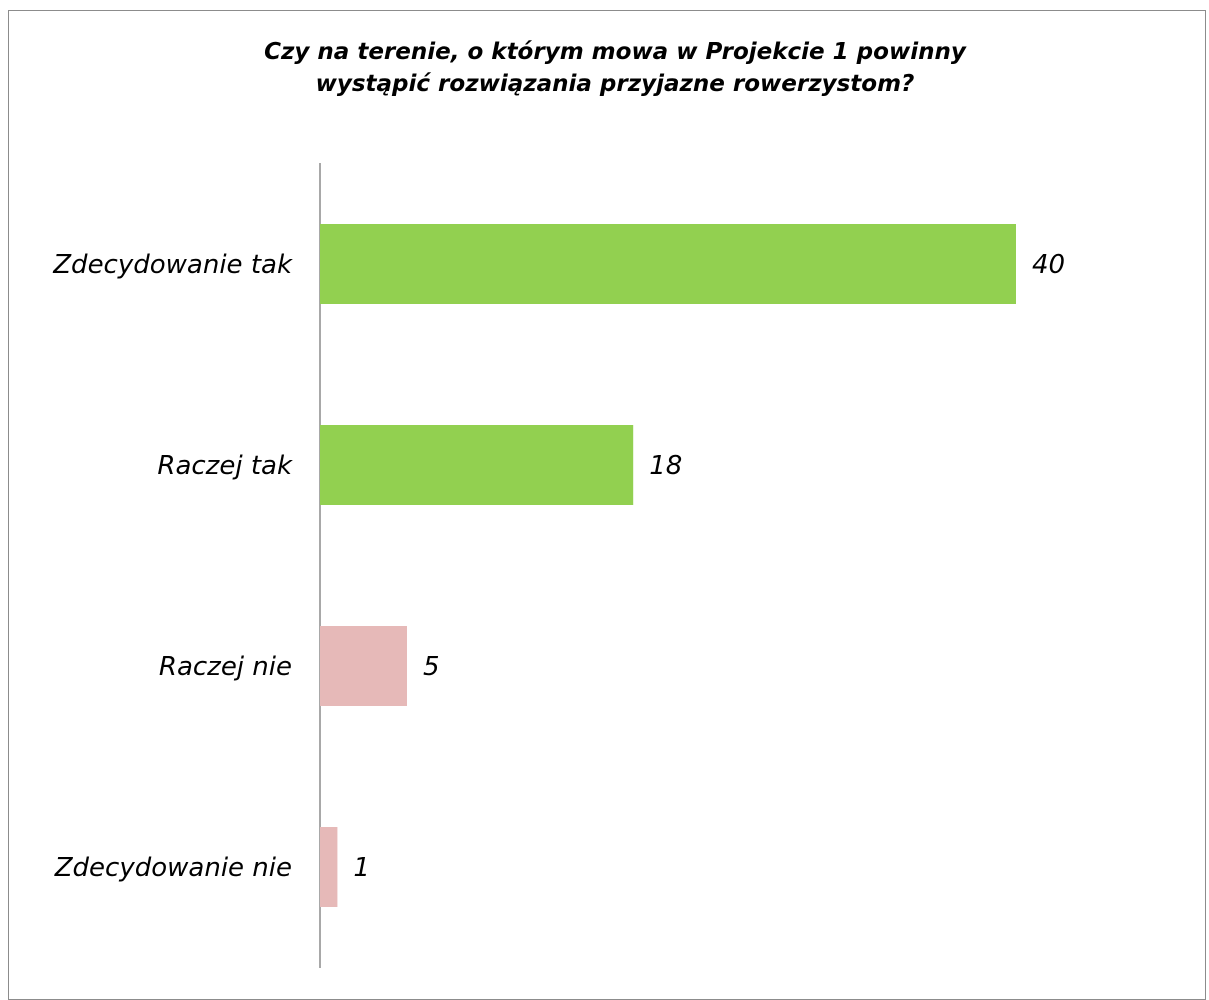 The image size is (1209, 1000). Describe the element at coordinates (225, 667) in the screenshot. I see `category-label-2: Raczej nie` at that location.